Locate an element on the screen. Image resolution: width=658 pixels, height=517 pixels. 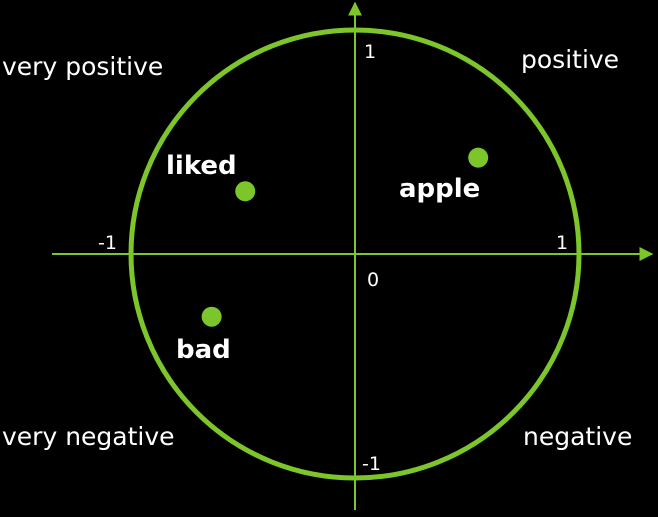
tick-label-origin: 0 is located at coordinates (373, 280).